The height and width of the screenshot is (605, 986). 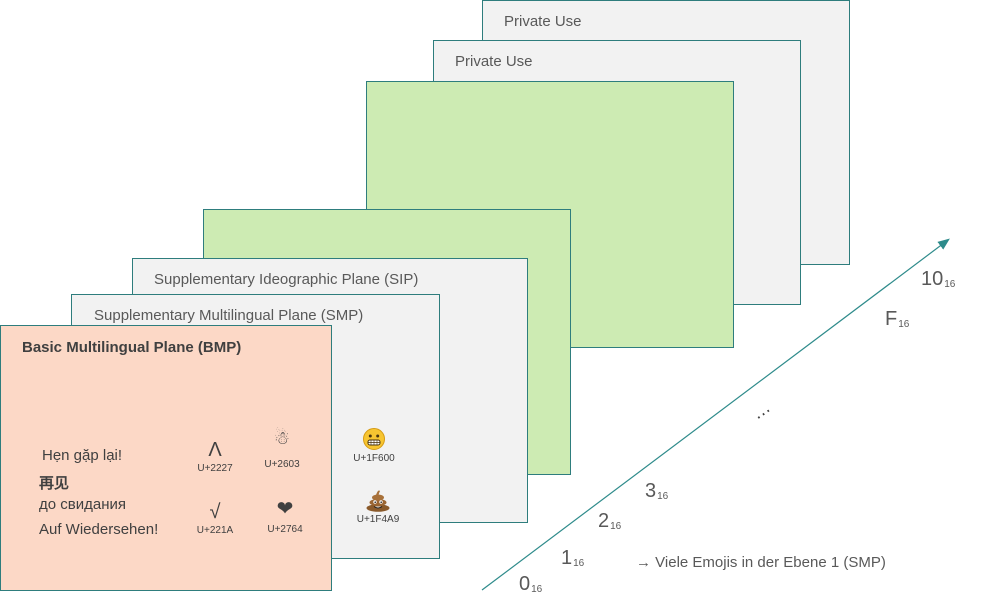 What do you see at coordinates (657, 491) in the screenshot?
I see `axis-label-3: 316` at bounding box center [657, 491].